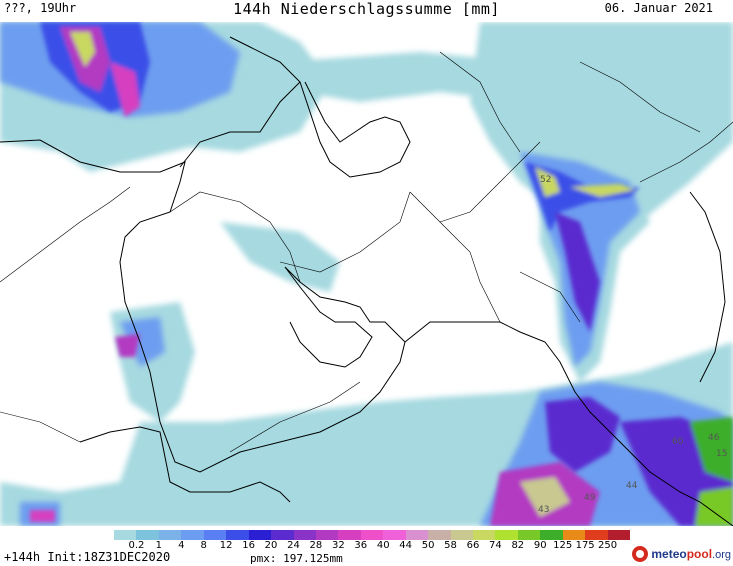 The image size is (733, 566). Describe the element at coordinates (691, 554) in the screenshot. I see `brand-name: meteopool.org` at that location.